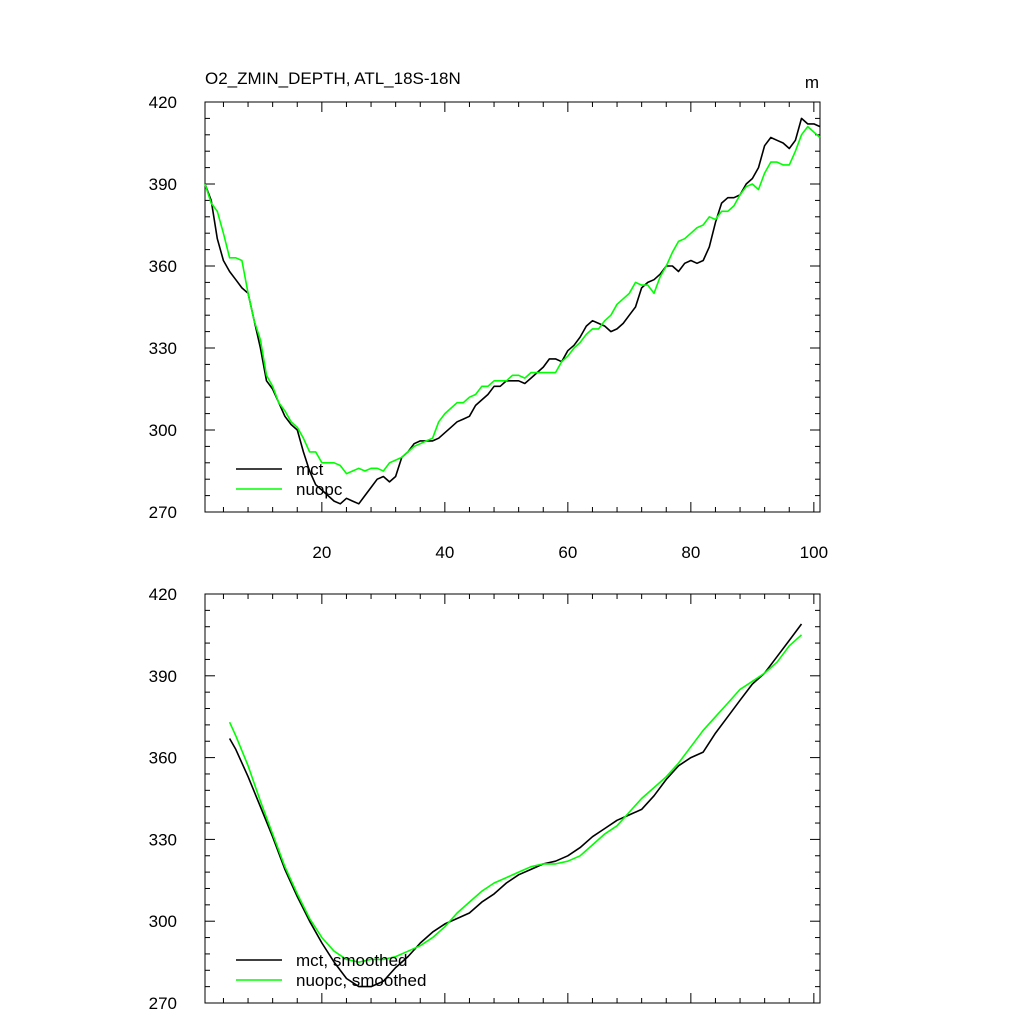 This screenshot has width=1024, height=1024. What do you see at coordinates (814, 552) in the screenshot?
I see `x-tick-label: 100` at bounding box center [814, 552].